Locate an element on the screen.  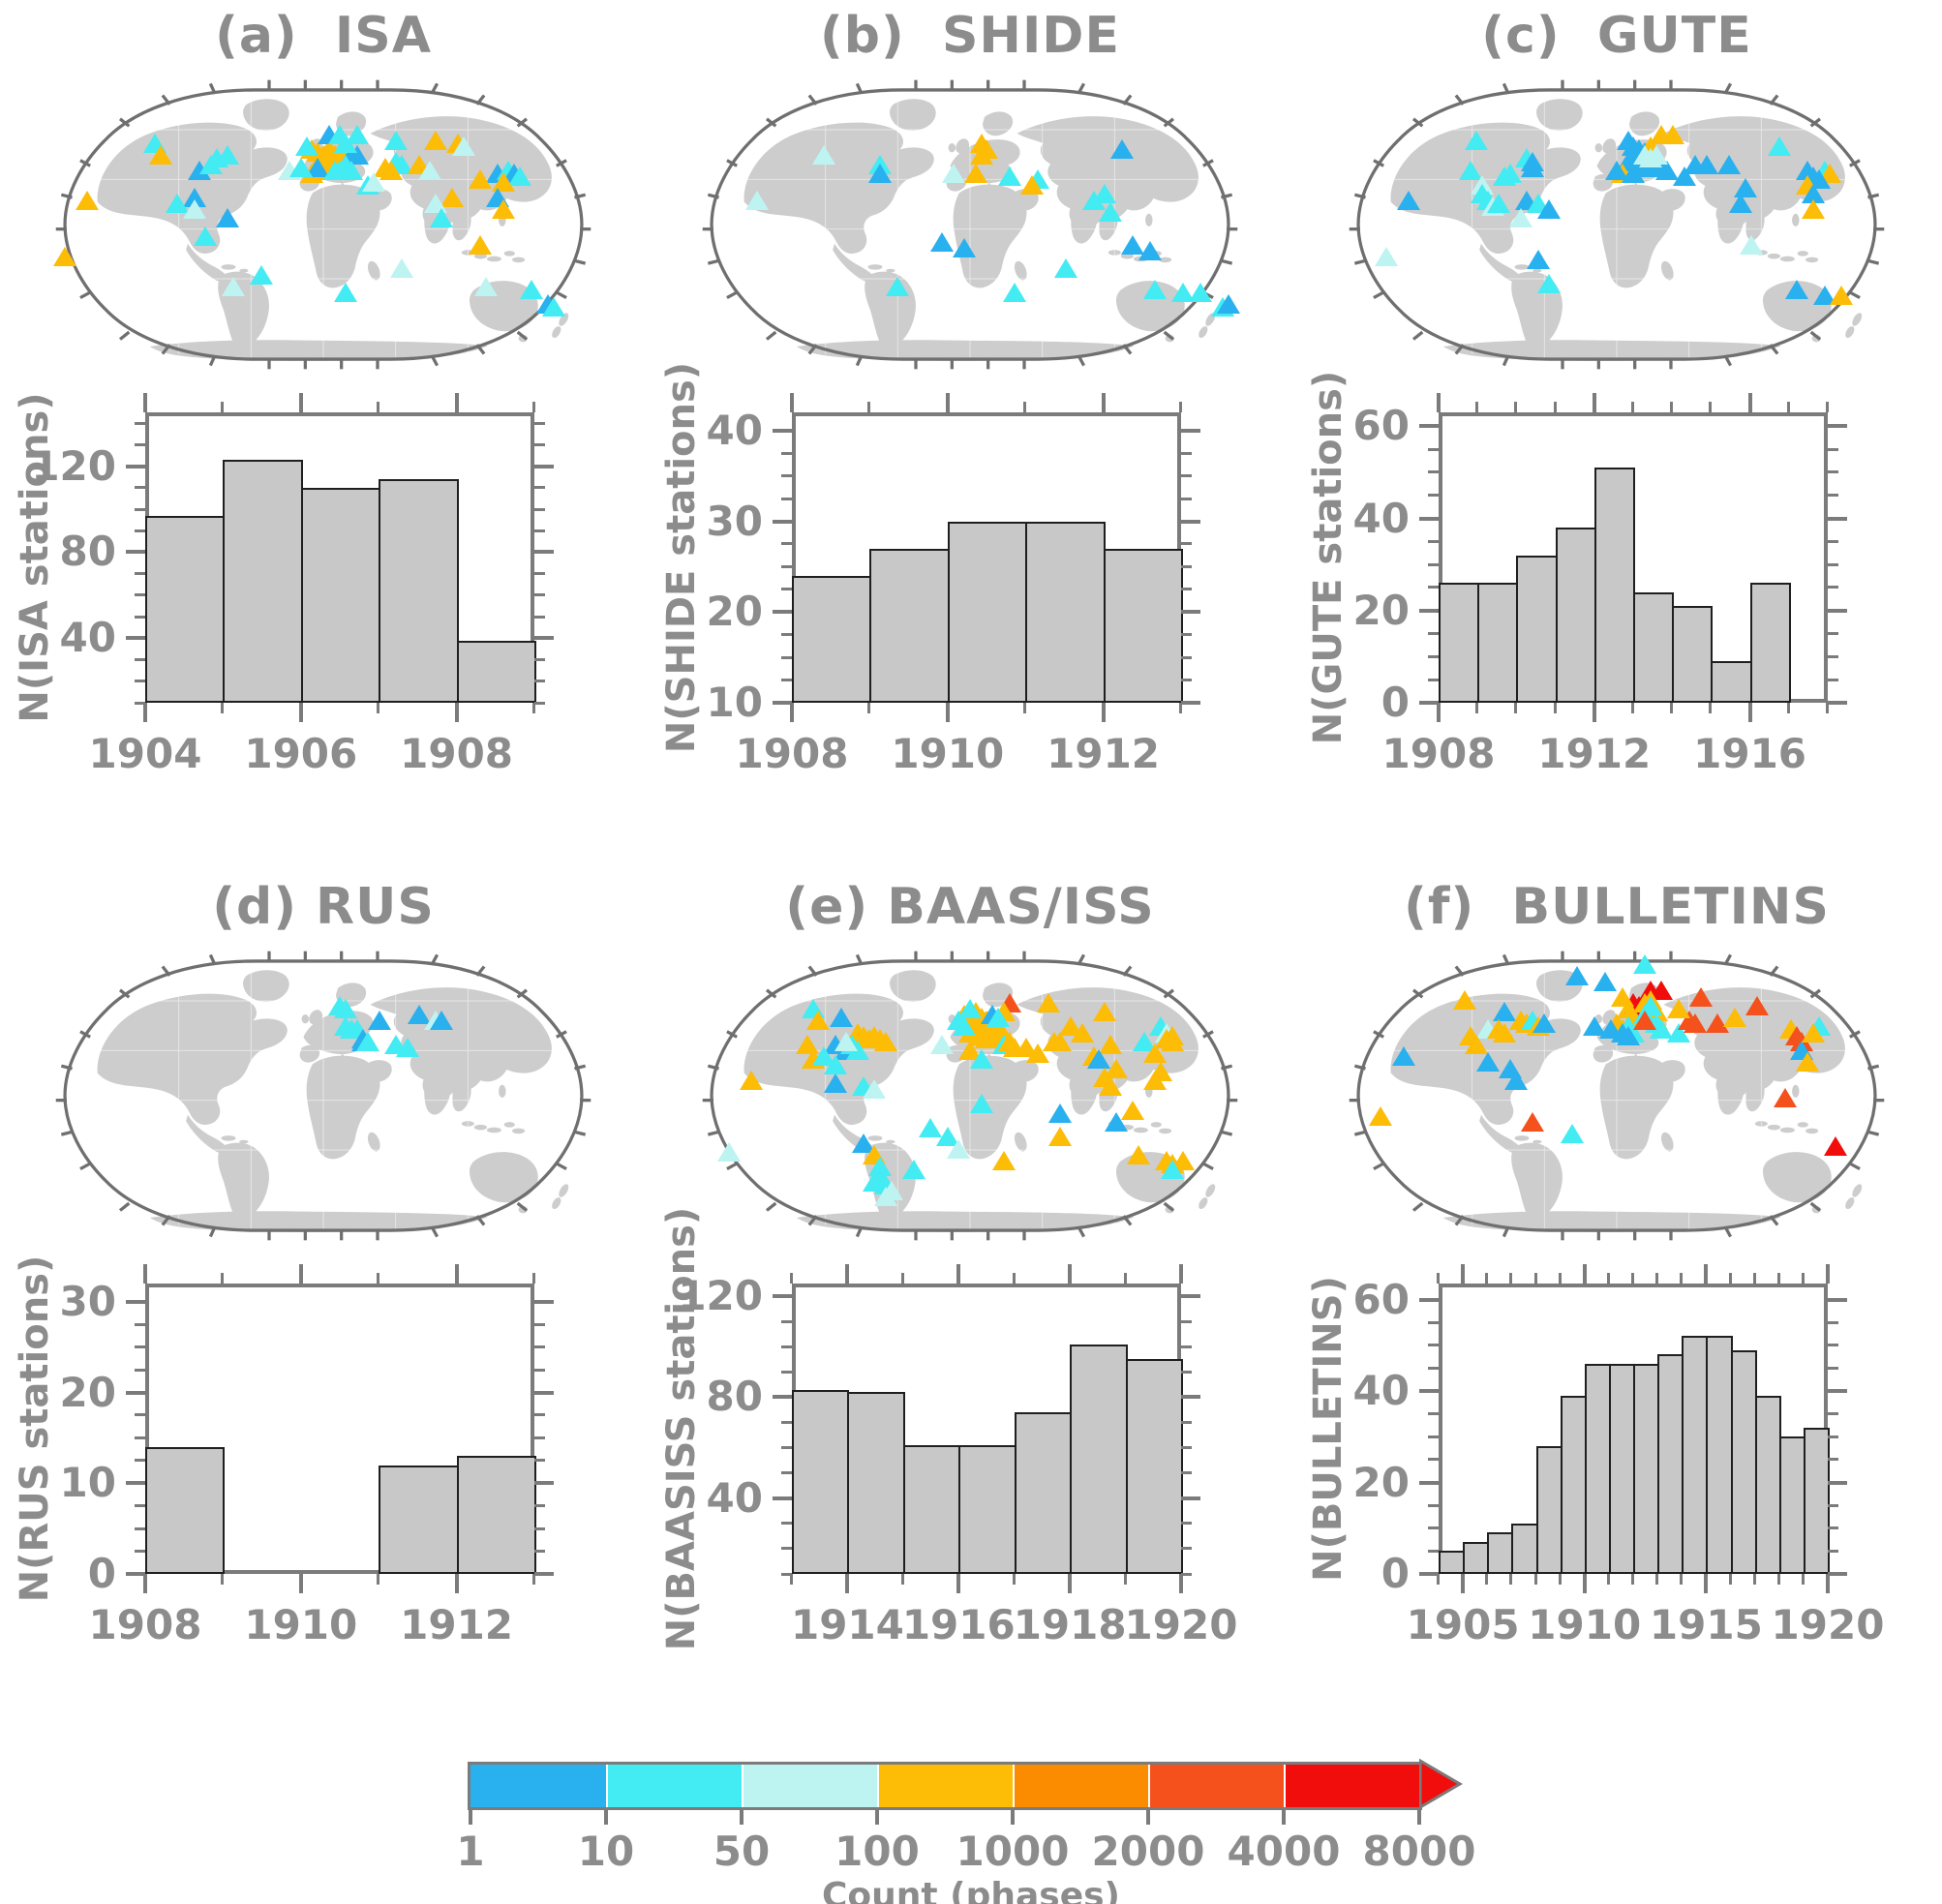
colorbar-tick is located at coordinates (1013, 1817).